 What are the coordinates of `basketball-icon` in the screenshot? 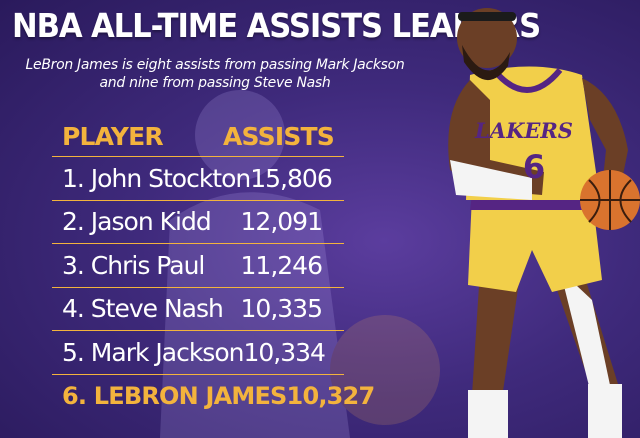 It's located at (610, 200).